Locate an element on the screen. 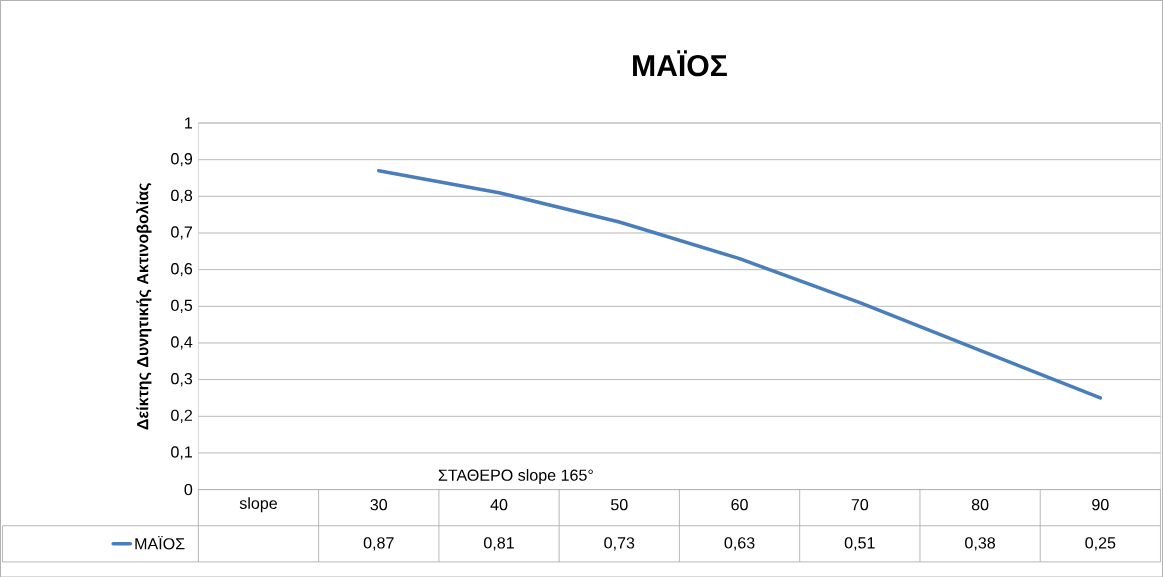 The image size is (1163, 577). y-tick-label: 0,1 is located at coordinates (182, 453).